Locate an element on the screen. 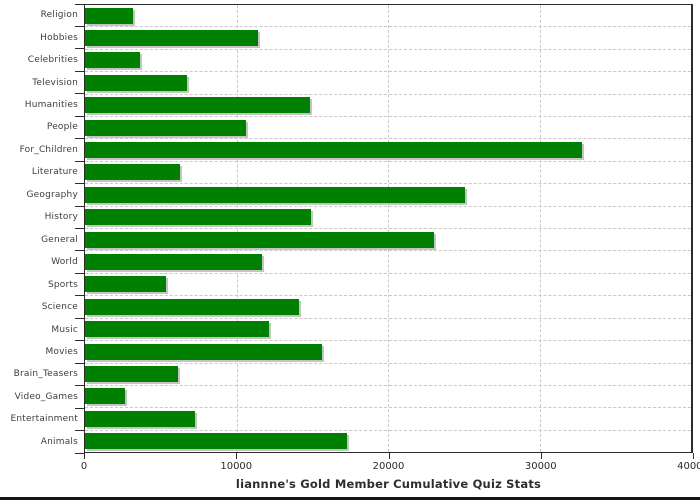 This screenshot has width=700, height=500. bar-entertainment is located at coordinates (140, 418).